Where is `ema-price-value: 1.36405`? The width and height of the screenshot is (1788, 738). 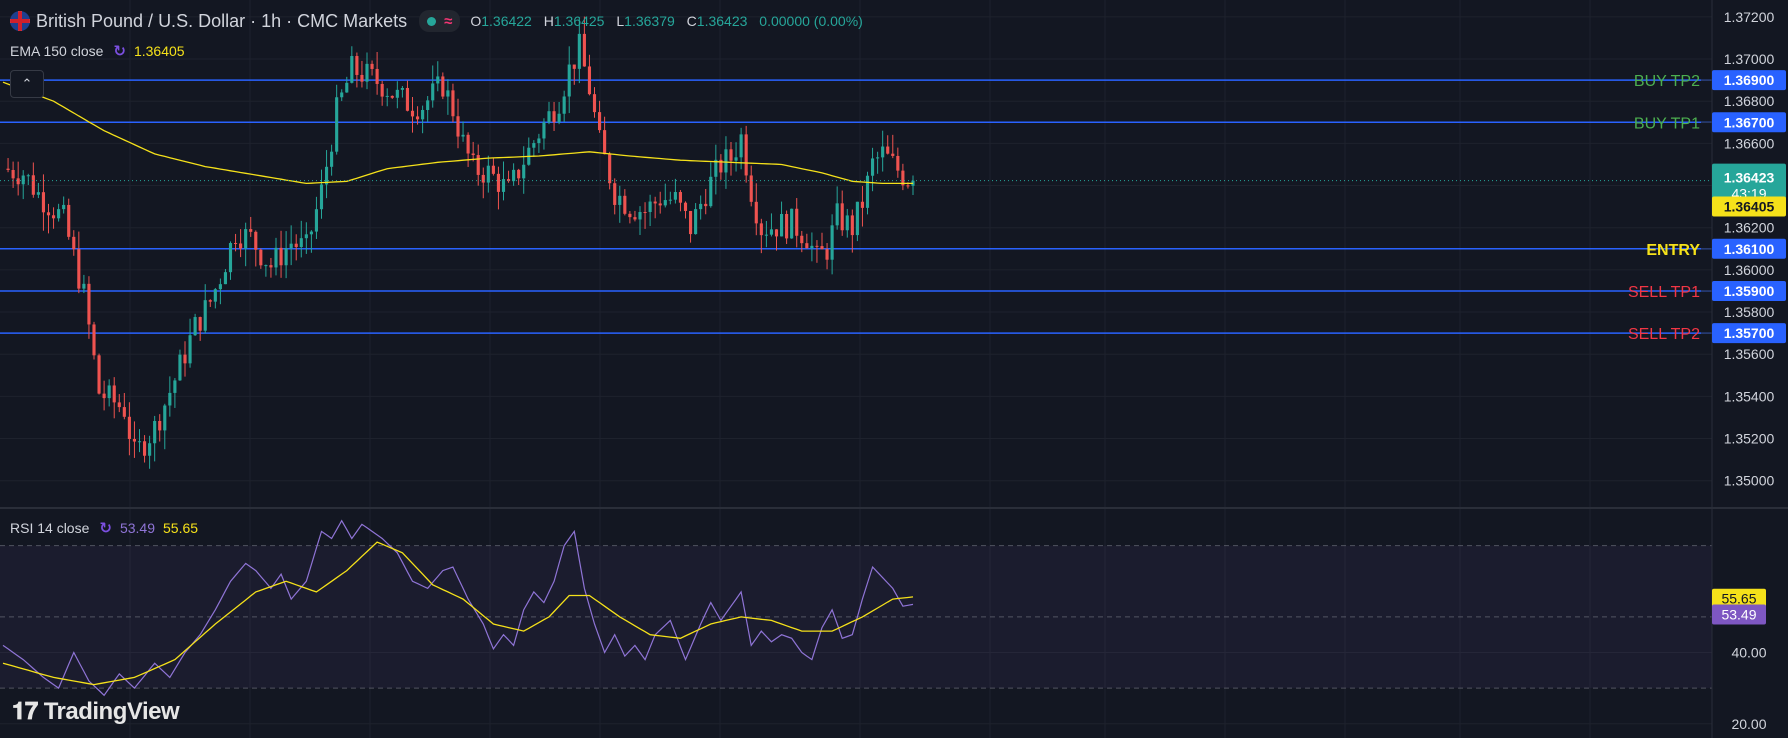 ema-price-value: 1.36405 is located at coordinates (1749, 206).